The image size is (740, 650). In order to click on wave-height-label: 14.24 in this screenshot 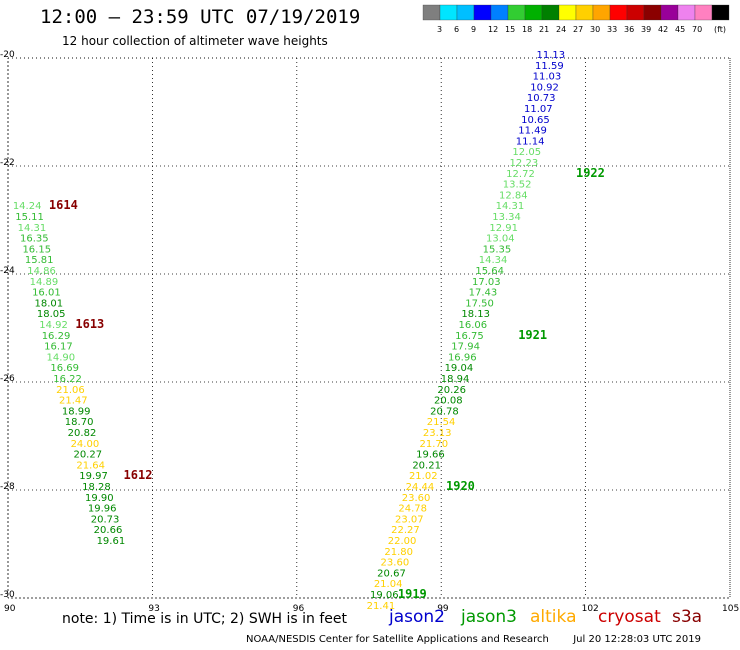, I will do `click(27, 206)`.